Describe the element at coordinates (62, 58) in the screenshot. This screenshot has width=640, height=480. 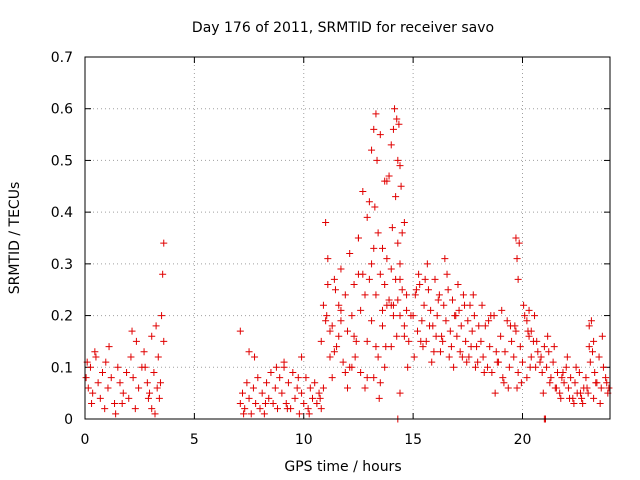
I see `y-tick-label: 0.7` at that location.